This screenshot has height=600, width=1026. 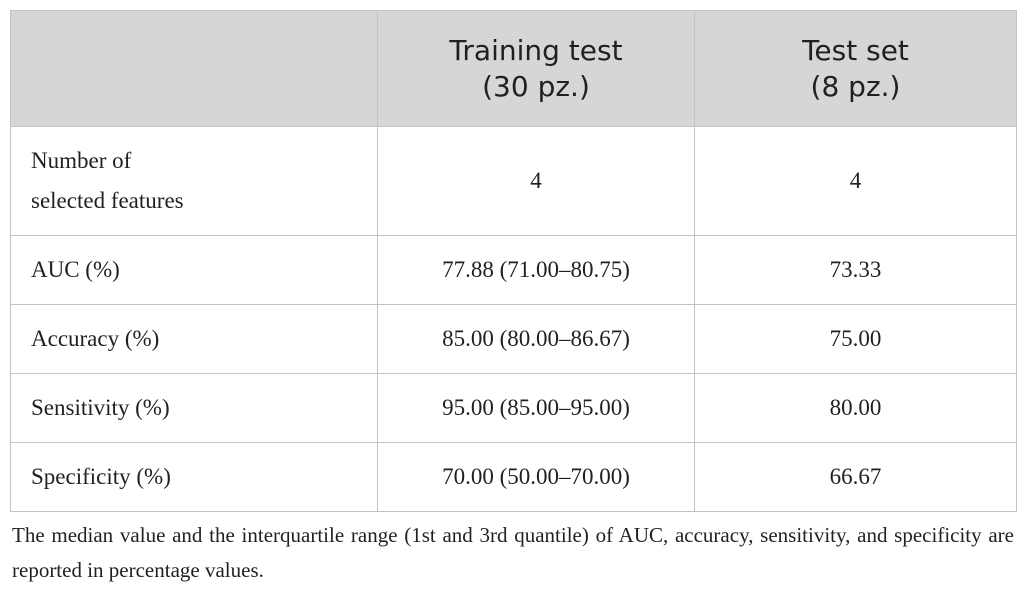 What do you see at coordinates (855, 270) in the screenshot?
I see `cell-value: 73.33` at bounding box center [855, 270].